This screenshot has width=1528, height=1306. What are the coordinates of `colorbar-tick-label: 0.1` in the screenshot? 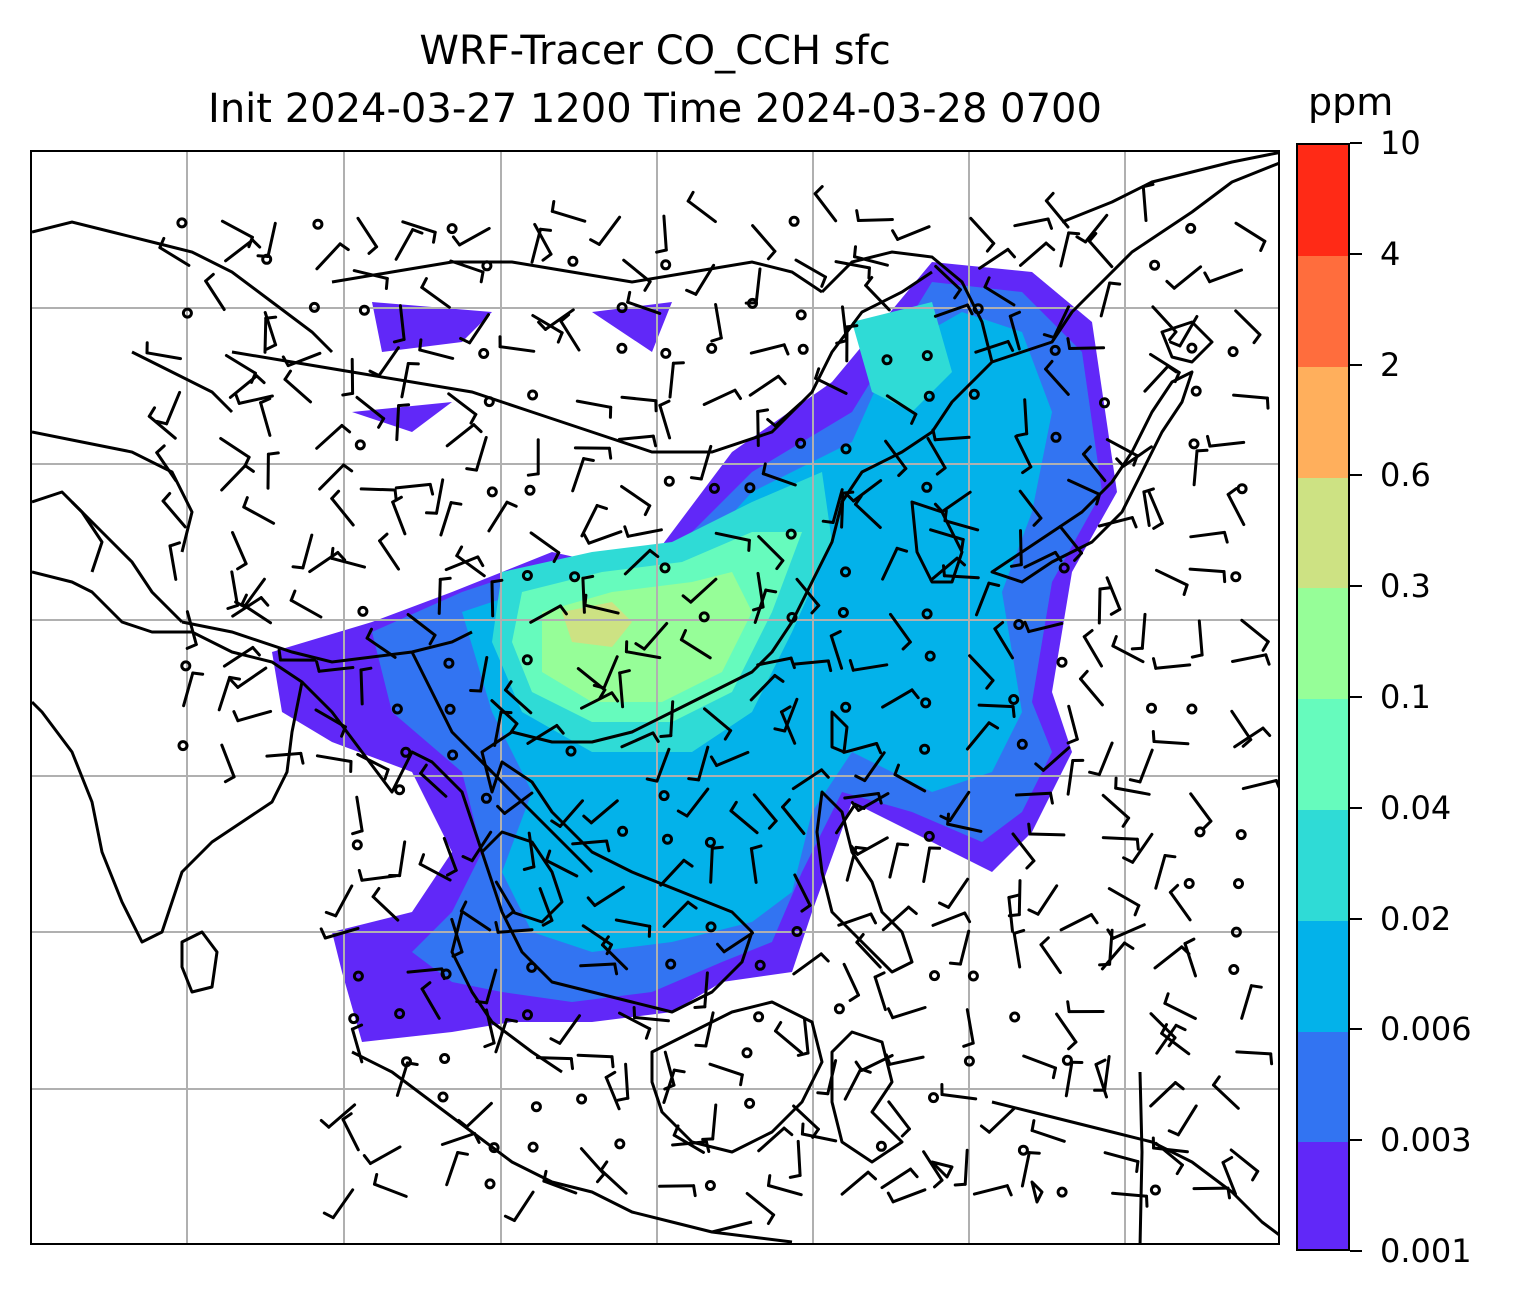 It's located at (1405, 697).